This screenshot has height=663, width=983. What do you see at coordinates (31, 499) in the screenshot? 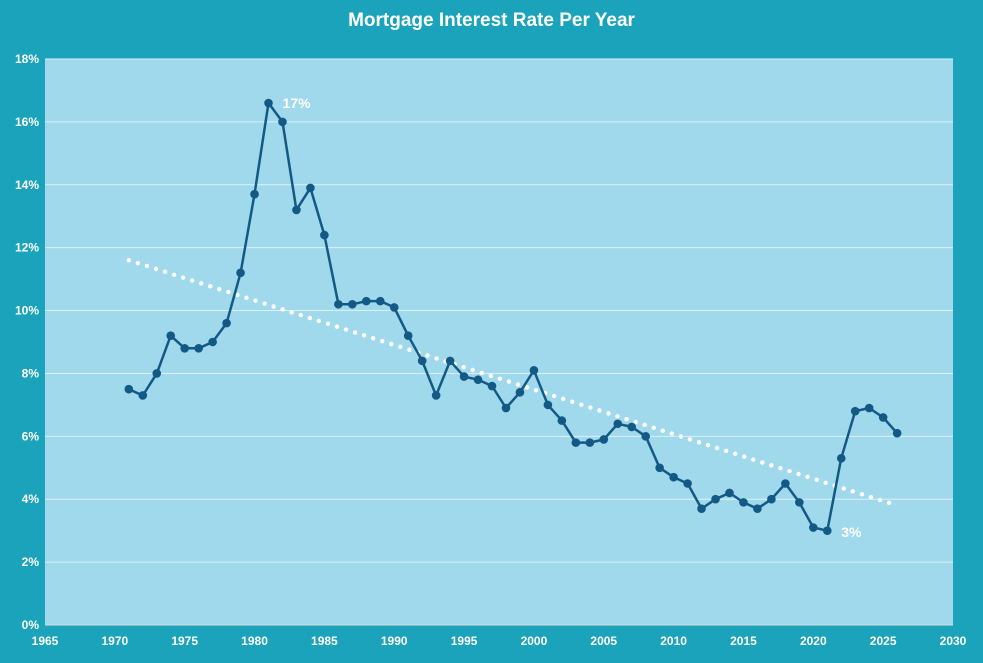
I see `y-tick-label: 4%` at bounding box center [31, 499].